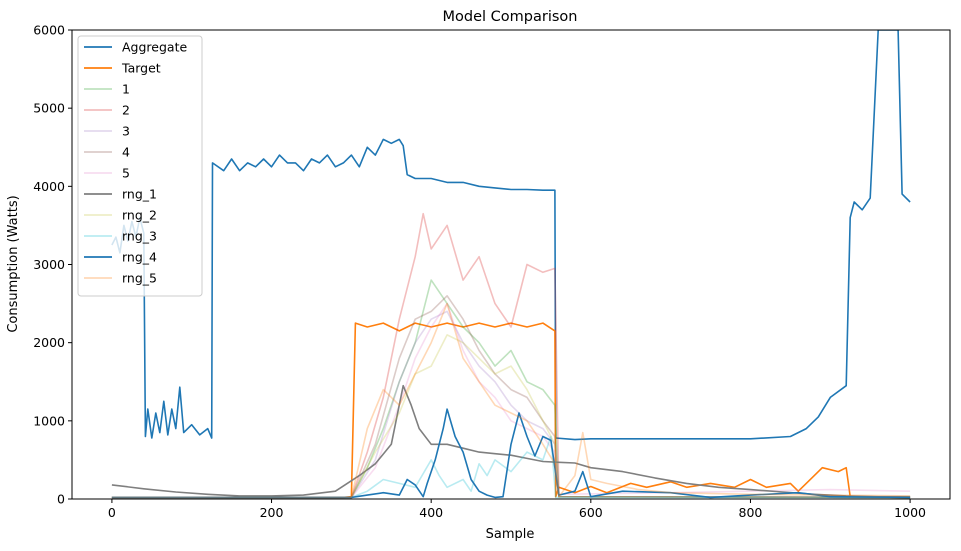  I want to click on chart-title: Model Comparison, so click(510, 17).